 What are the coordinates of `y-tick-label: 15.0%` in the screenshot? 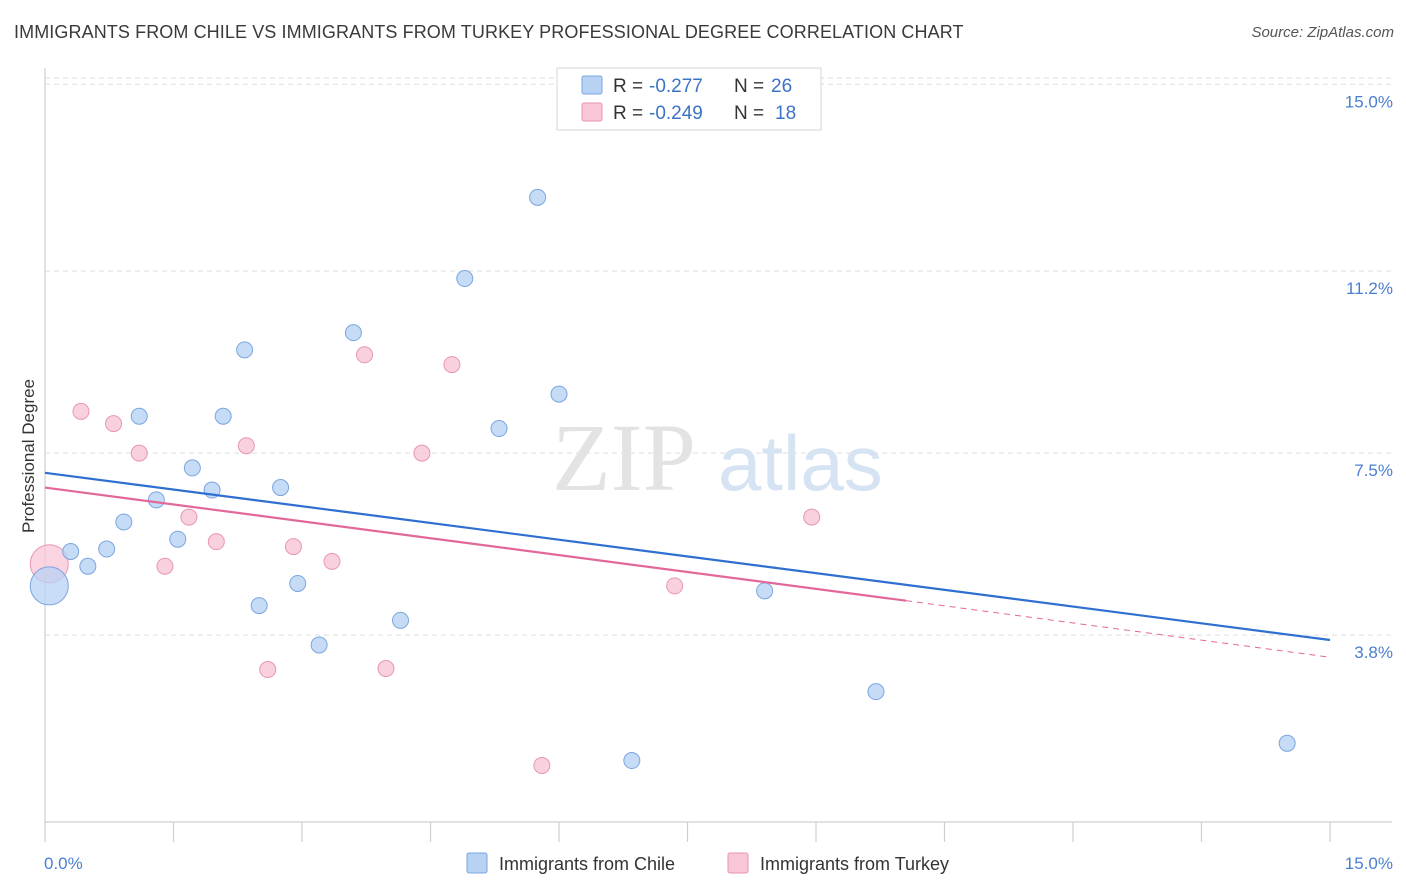 It's located at (1369, 101).